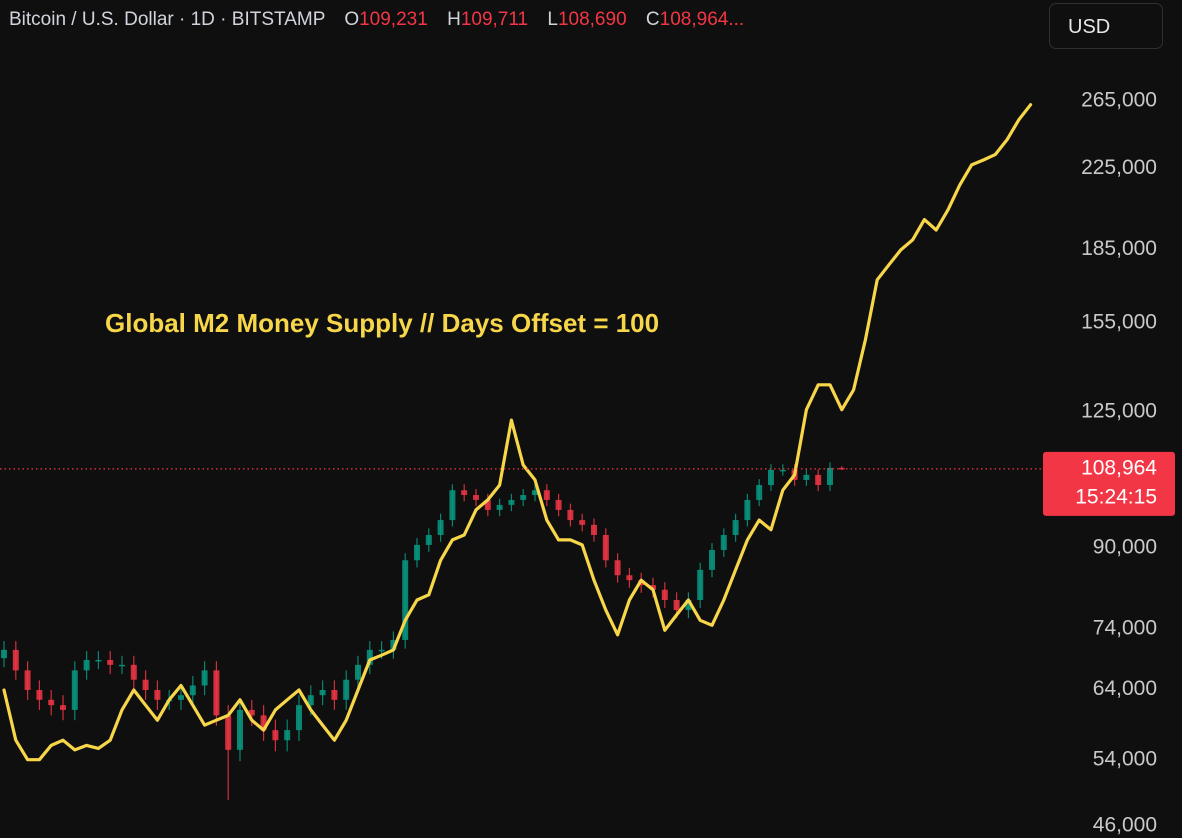 The height and width of the screenshot is (838, 1182). Describe the element at coordinates (1125, 825) in the screenshot. I see `y-tick-label: 46,000` at that location.